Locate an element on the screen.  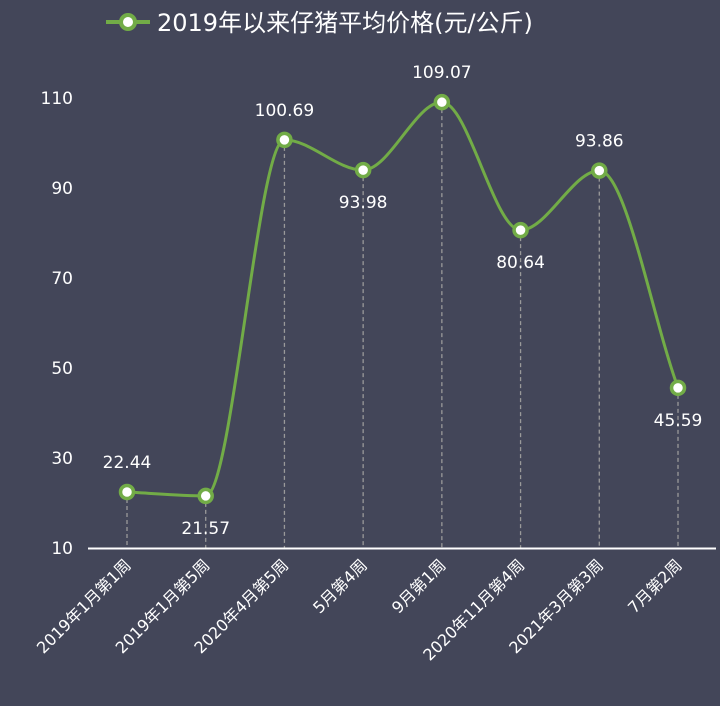
data-label: 80.64 is located at coordinates (520, 263).